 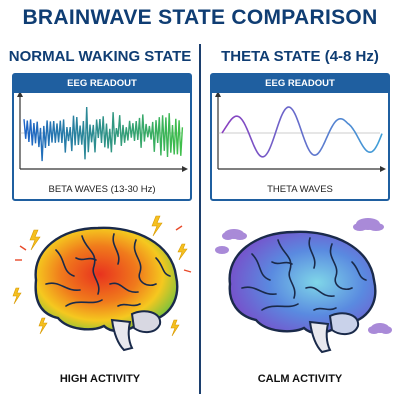 What do you see at coordinates (100, 276) in the screenshot?
I see `lightning-bolt-icon` at bounding box center [100, 276].